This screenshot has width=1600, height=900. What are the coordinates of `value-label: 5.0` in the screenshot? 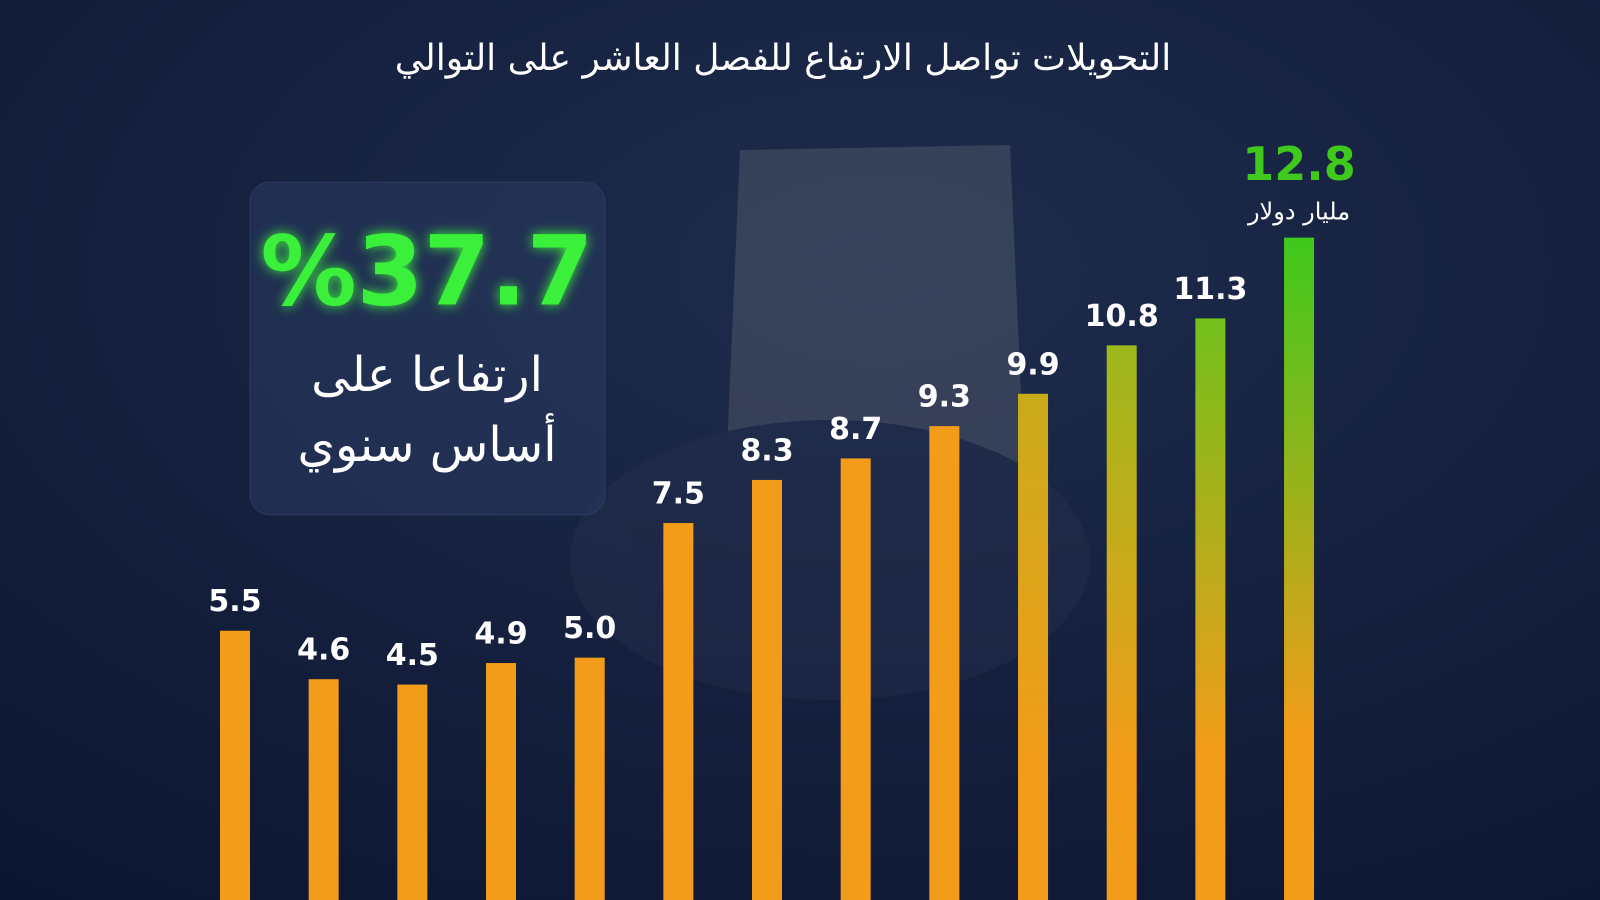 It's located at (589, 628).